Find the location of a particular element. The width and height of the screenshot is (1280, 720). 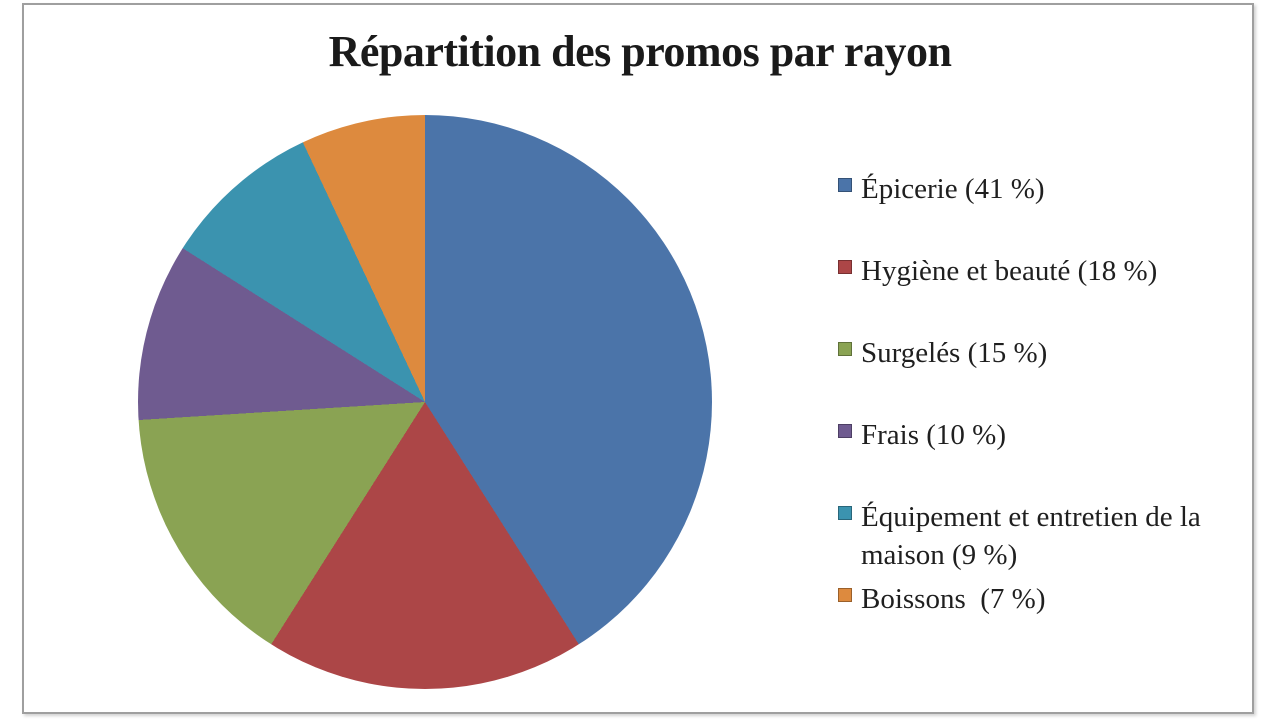

legend-item-label: Frais (10 %) is located at coordinates (933, 435).